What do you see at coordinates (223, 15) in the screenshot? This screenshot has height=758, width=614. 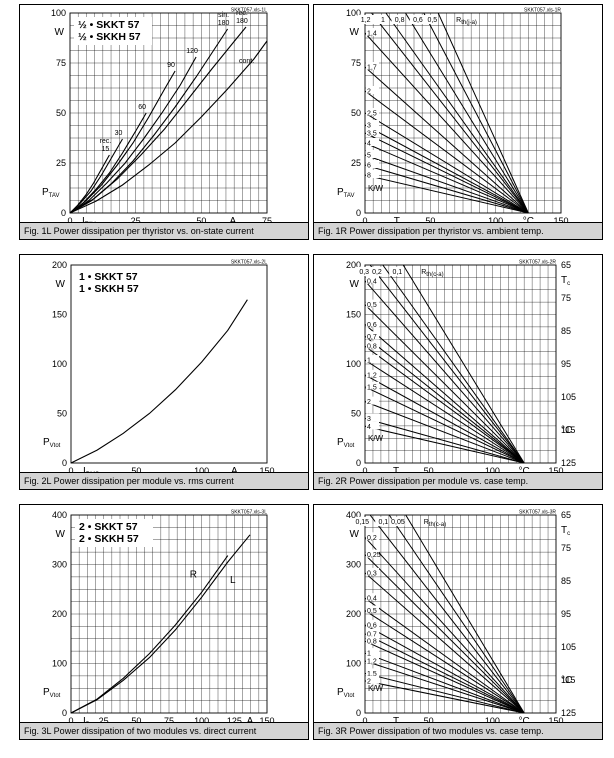 I see `series-label-1l: sin.` at bounding box center [223, 15].